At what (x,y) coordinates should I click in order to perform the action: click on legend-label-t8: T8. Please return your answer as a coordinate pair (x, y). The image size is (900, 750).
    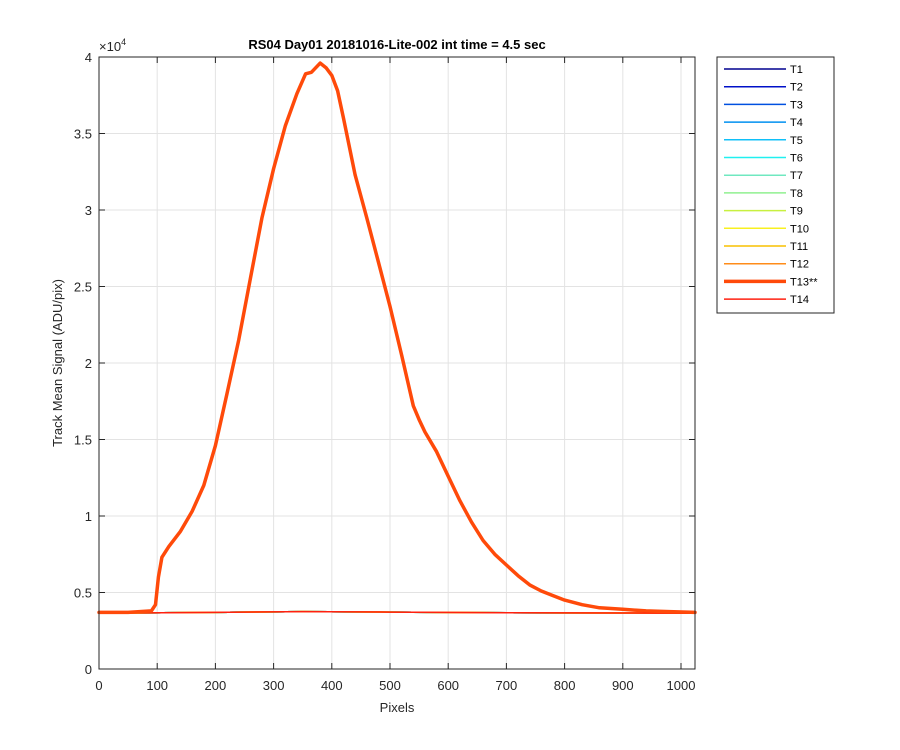
    Looking at the image, I should click on (796, 194).